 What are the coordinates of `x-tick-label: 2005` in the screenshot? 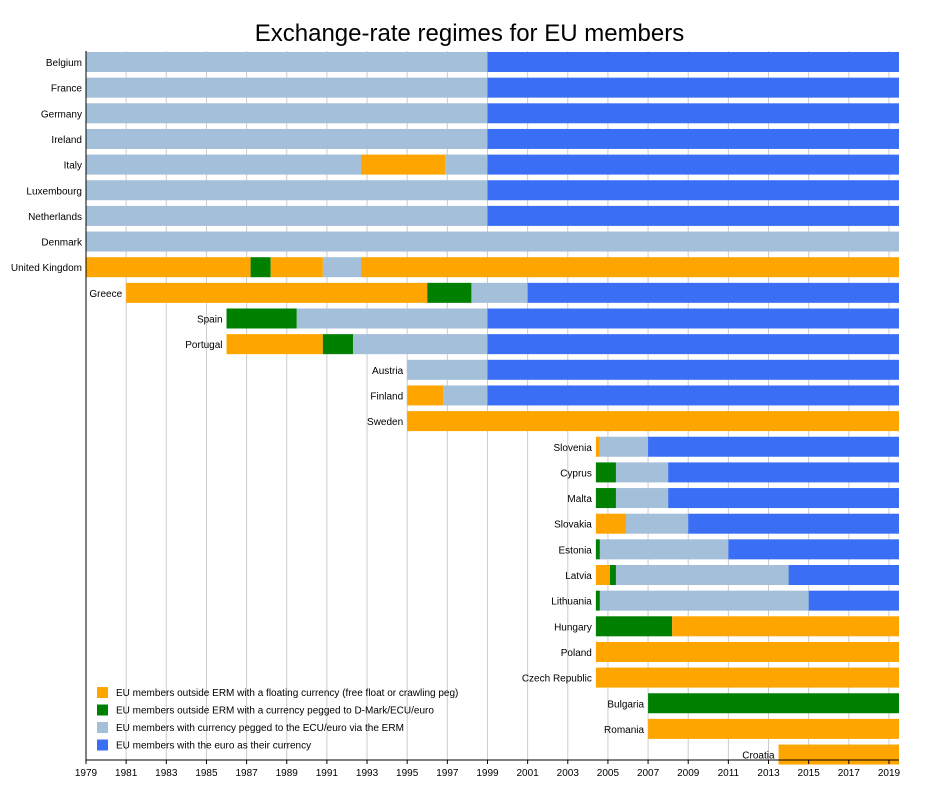 It's located at (608, 773).